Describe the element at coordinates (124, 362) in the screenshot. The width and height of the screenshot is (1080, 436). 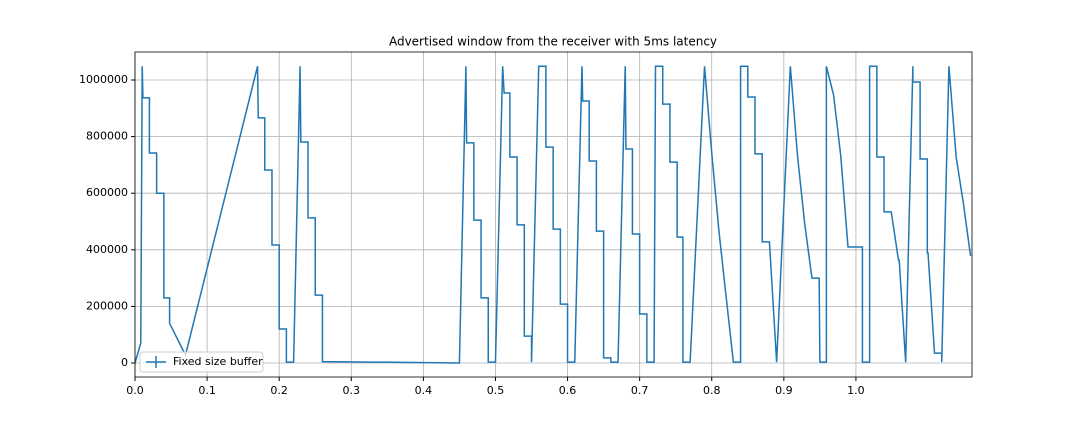
I see `y-tick-label: 0` at that location.